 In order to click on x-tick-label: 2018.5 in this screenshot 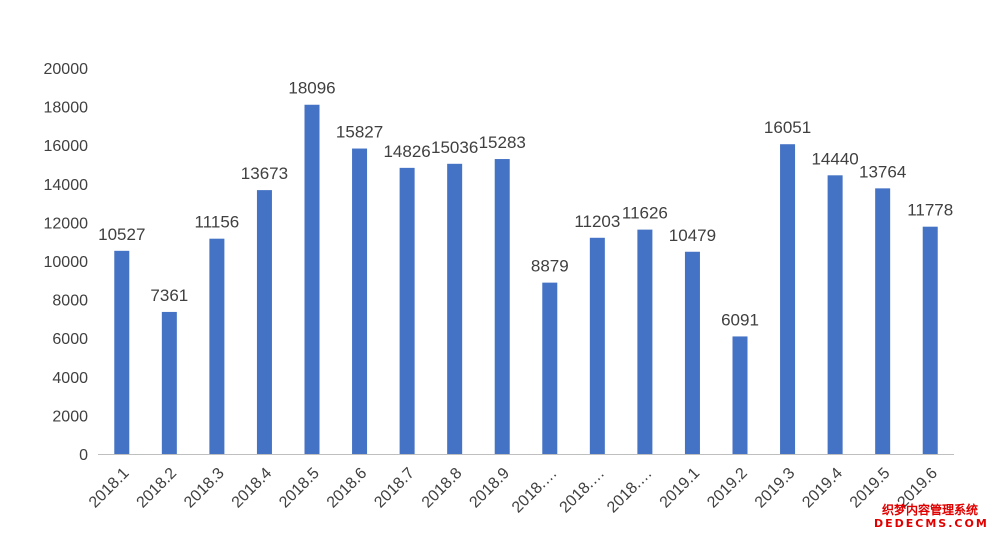, I will do `click(299, 488)`.